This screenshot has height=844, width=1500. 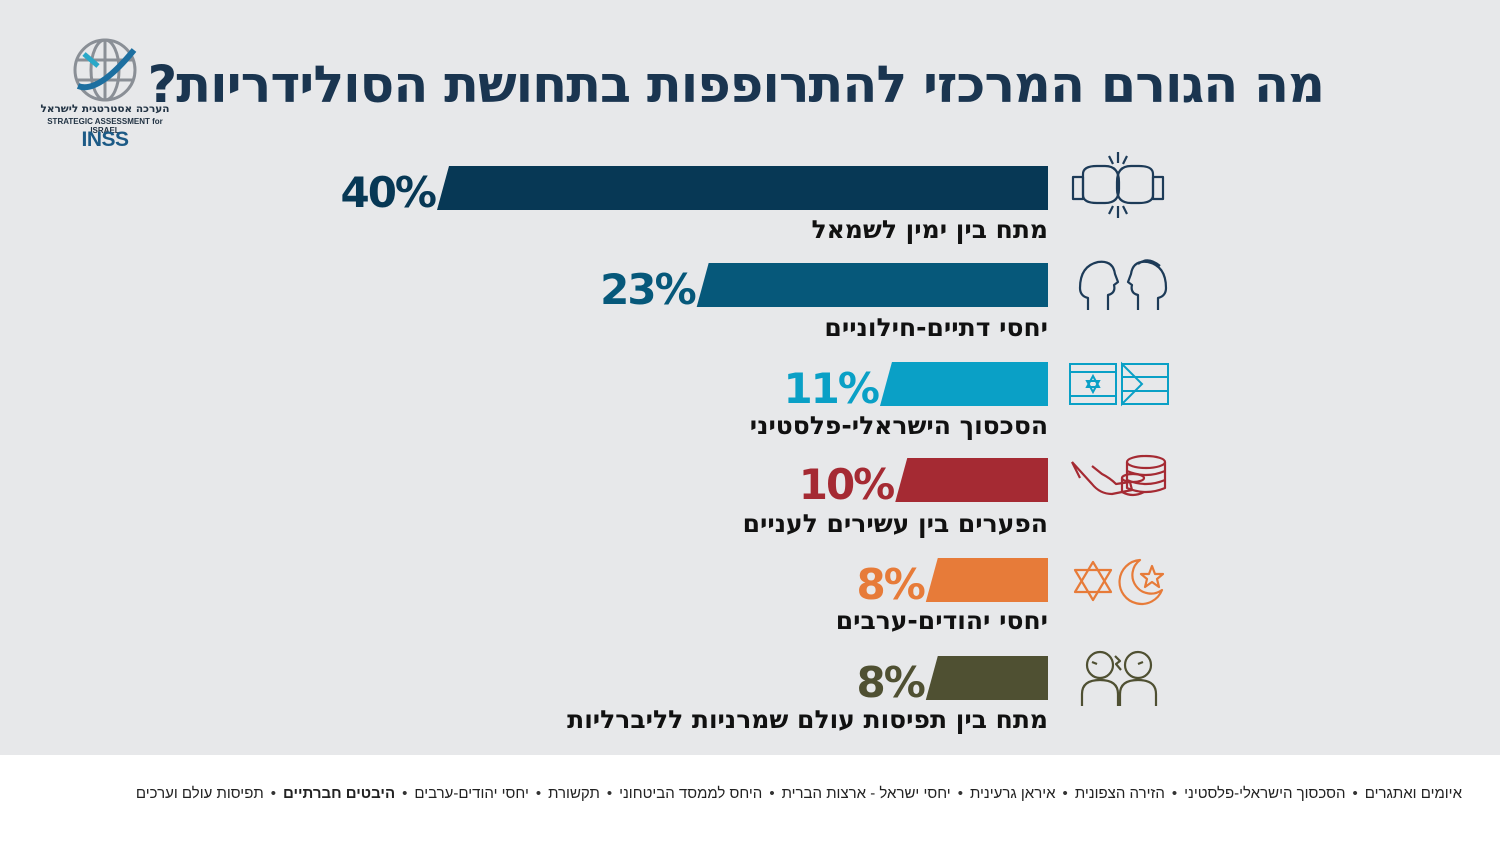 What do you see at coordinates (1119, 793) in the screenshot?
I see `footer-topic-link: הזירה הצפונית` at bounding box center [1119, 793].